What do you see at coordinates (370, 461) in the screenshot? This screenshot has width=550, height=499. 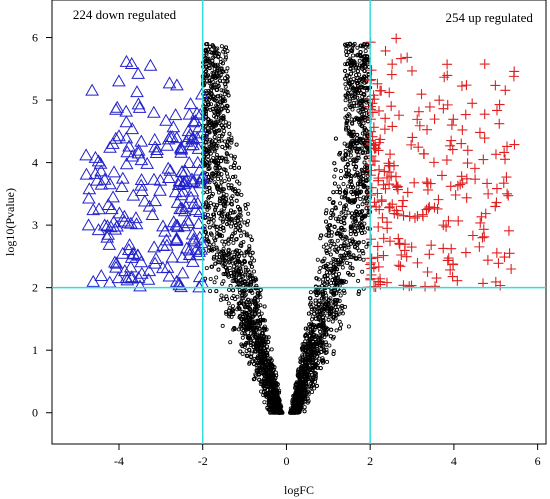 I see `x-tick-label: 2` at bounding box center [370, 461].